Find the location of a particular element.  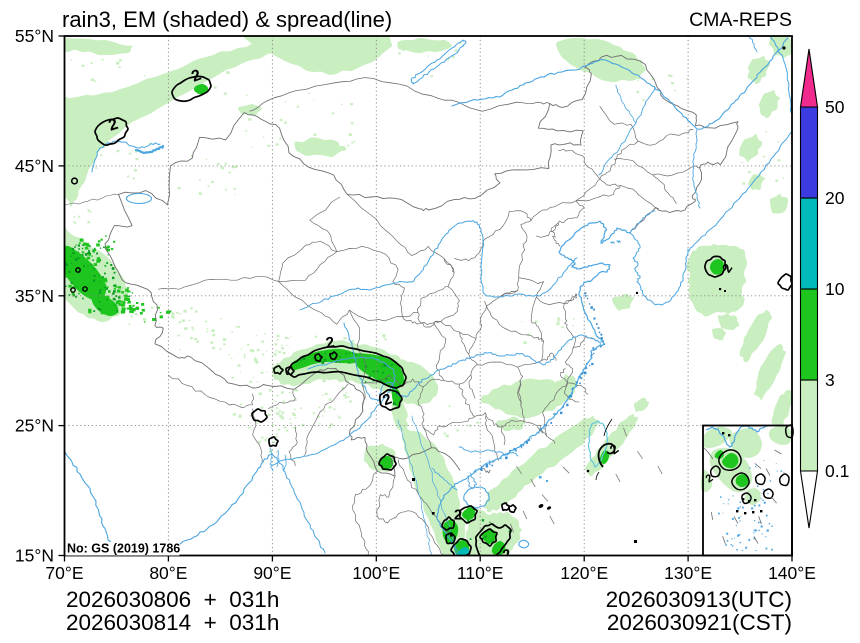

svg-text: 120°E is located at coordinates (584, 573).